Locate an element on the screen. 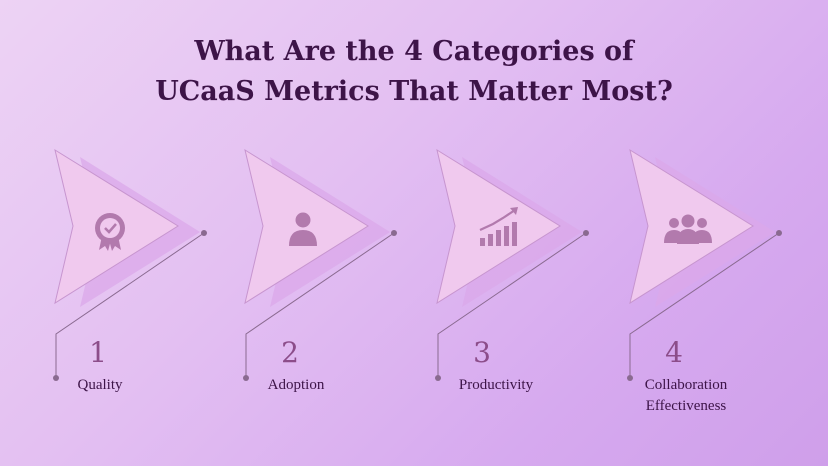 The image size is (828, 466). category-label: Productivity is located at coordinates (496, 385).